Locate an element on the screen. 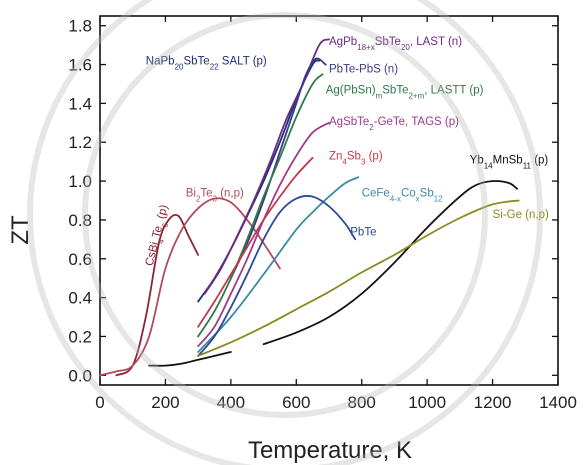 The image size is (583, 465). y-tick-label: 0.2 is located at coordinates (80, 336).